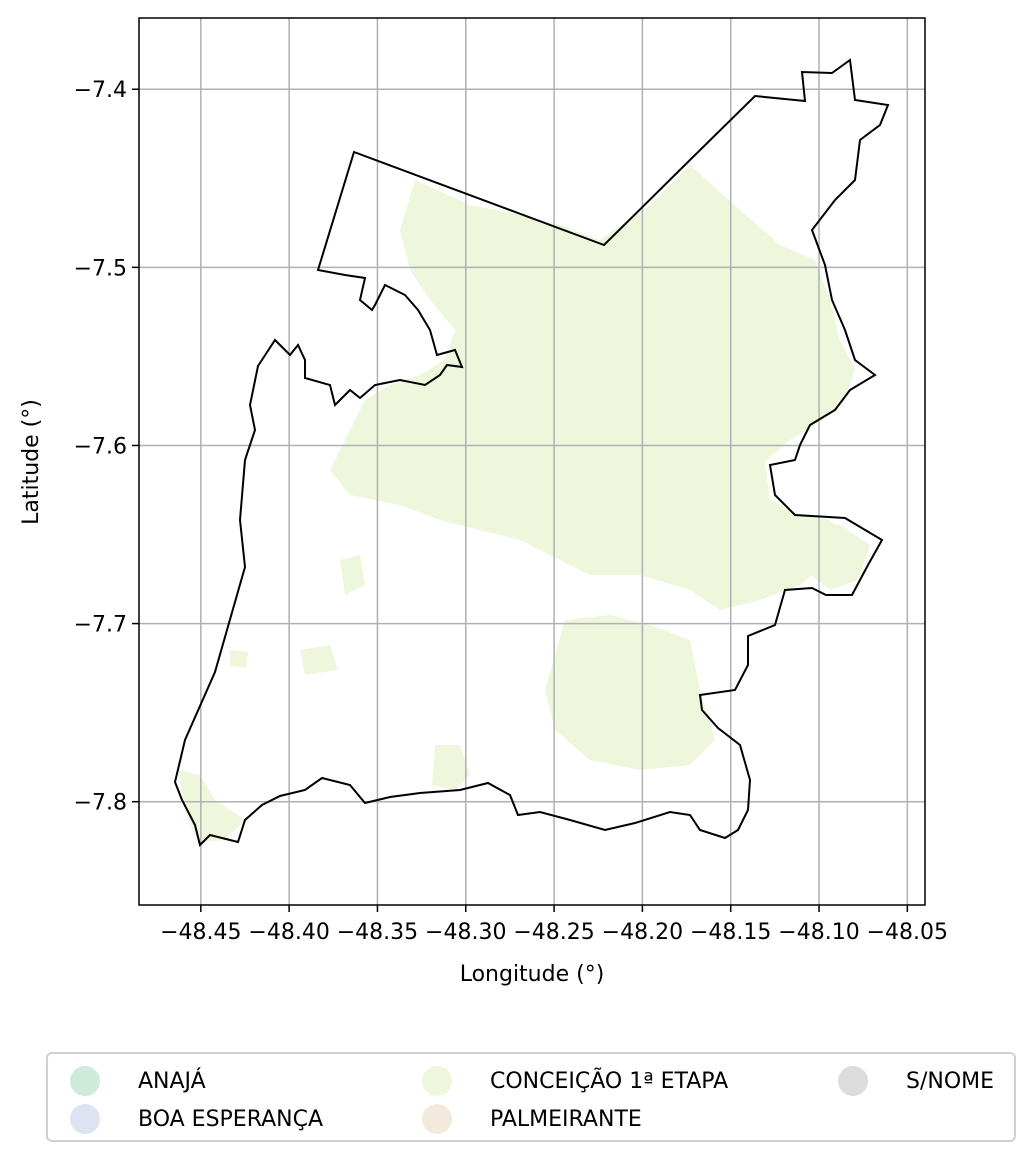 The width and height of the screenshot is (1036, 1163). I want to click on x-tick-label: −48.45, so click(200, 932).